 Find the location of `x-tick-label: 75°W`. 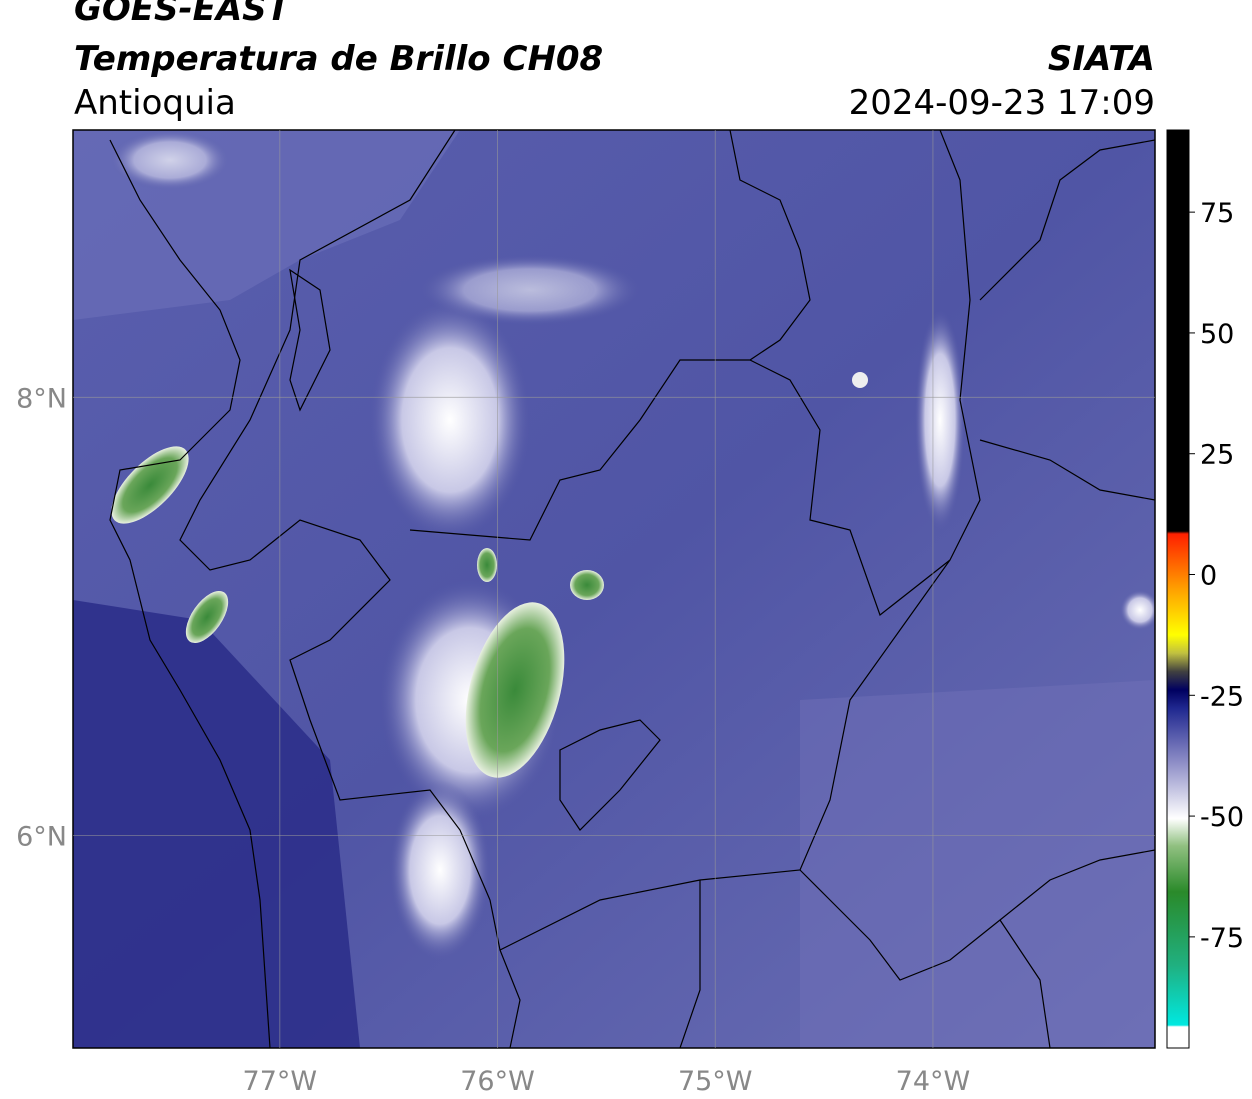

x-tick-label: 75°W is located at coordinates (715, 1081).